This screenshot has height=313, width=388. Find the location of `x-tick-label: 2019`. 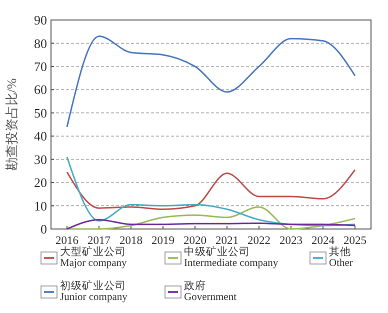

x-tick-label: 2019 is located at coordinates (163, 241).